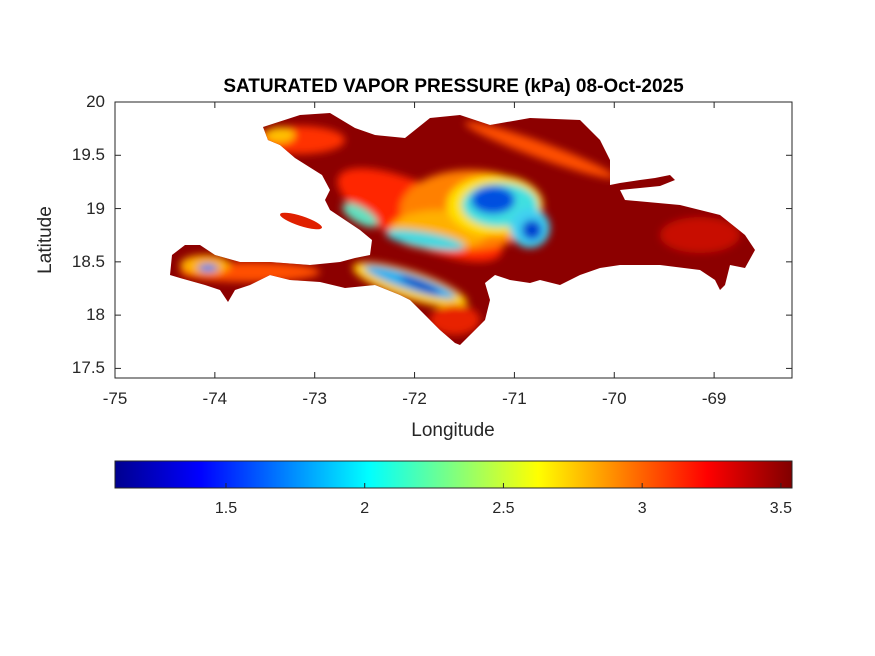 The height and width of the screenshot is (656, 875). What do you see at coordinates (115, 398) in the screenshot?
I see `x-tick-label: -75` at bounding box center [115, 398].